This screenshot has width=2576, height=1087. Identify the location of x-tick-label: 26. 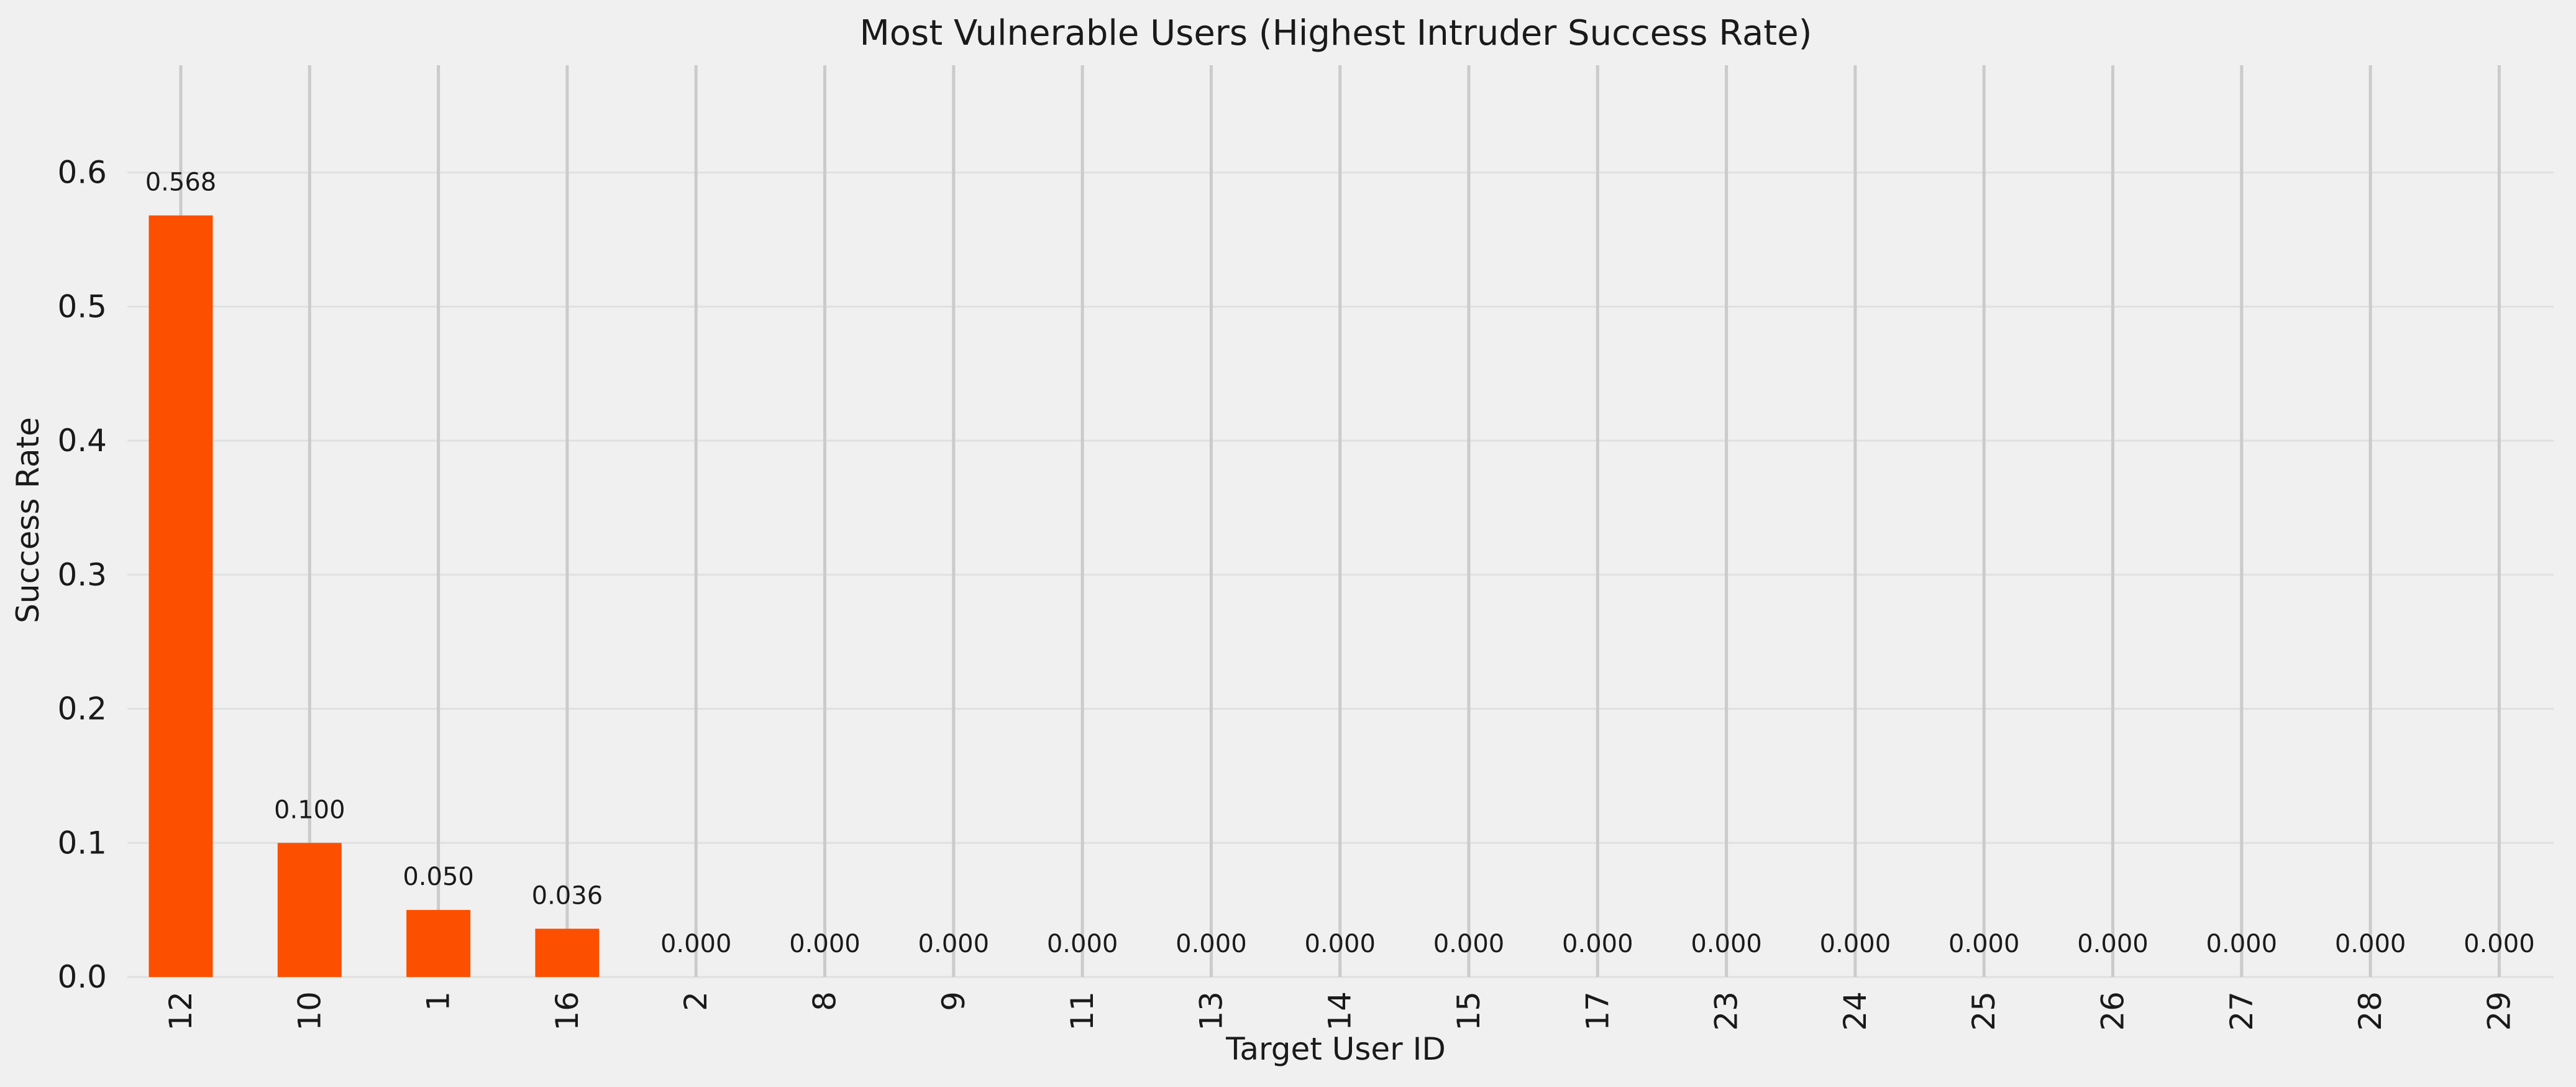
(2113, 1011).